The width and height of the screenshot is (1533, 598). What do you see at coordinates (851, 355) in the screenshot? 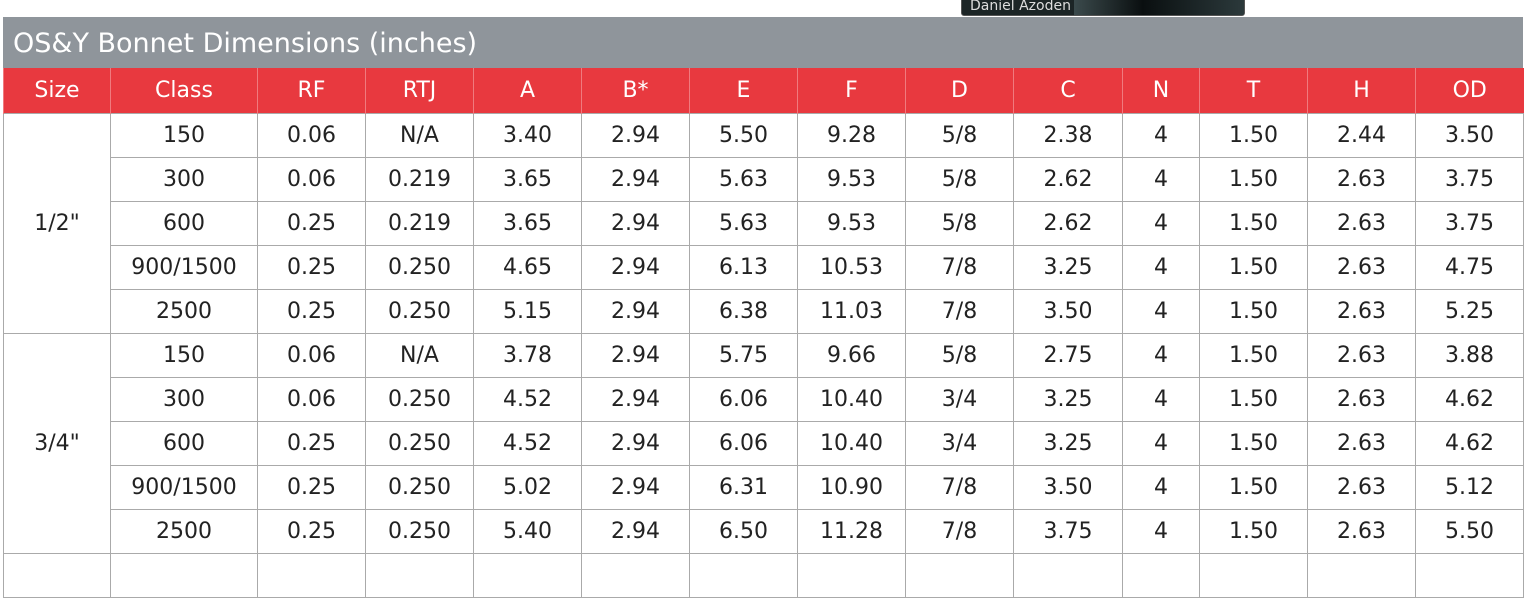
I see `table-cell: 9.66` at bounding box center [851, 355].